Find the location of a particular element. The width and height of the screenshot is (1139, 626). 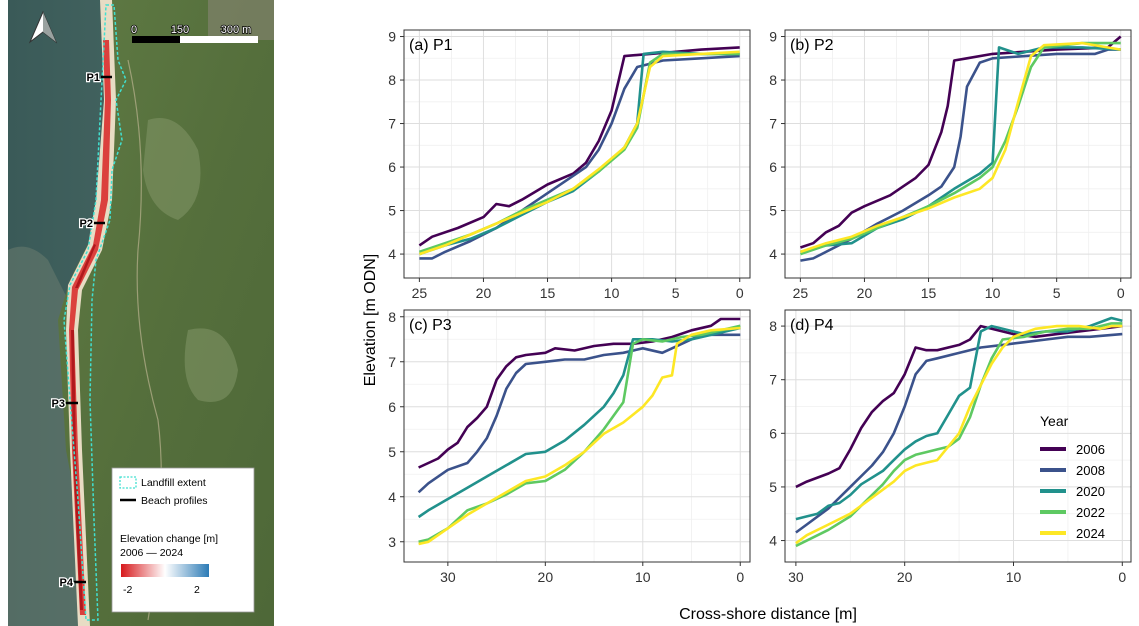

series-line-2008 is located at coordinates (959, 433).